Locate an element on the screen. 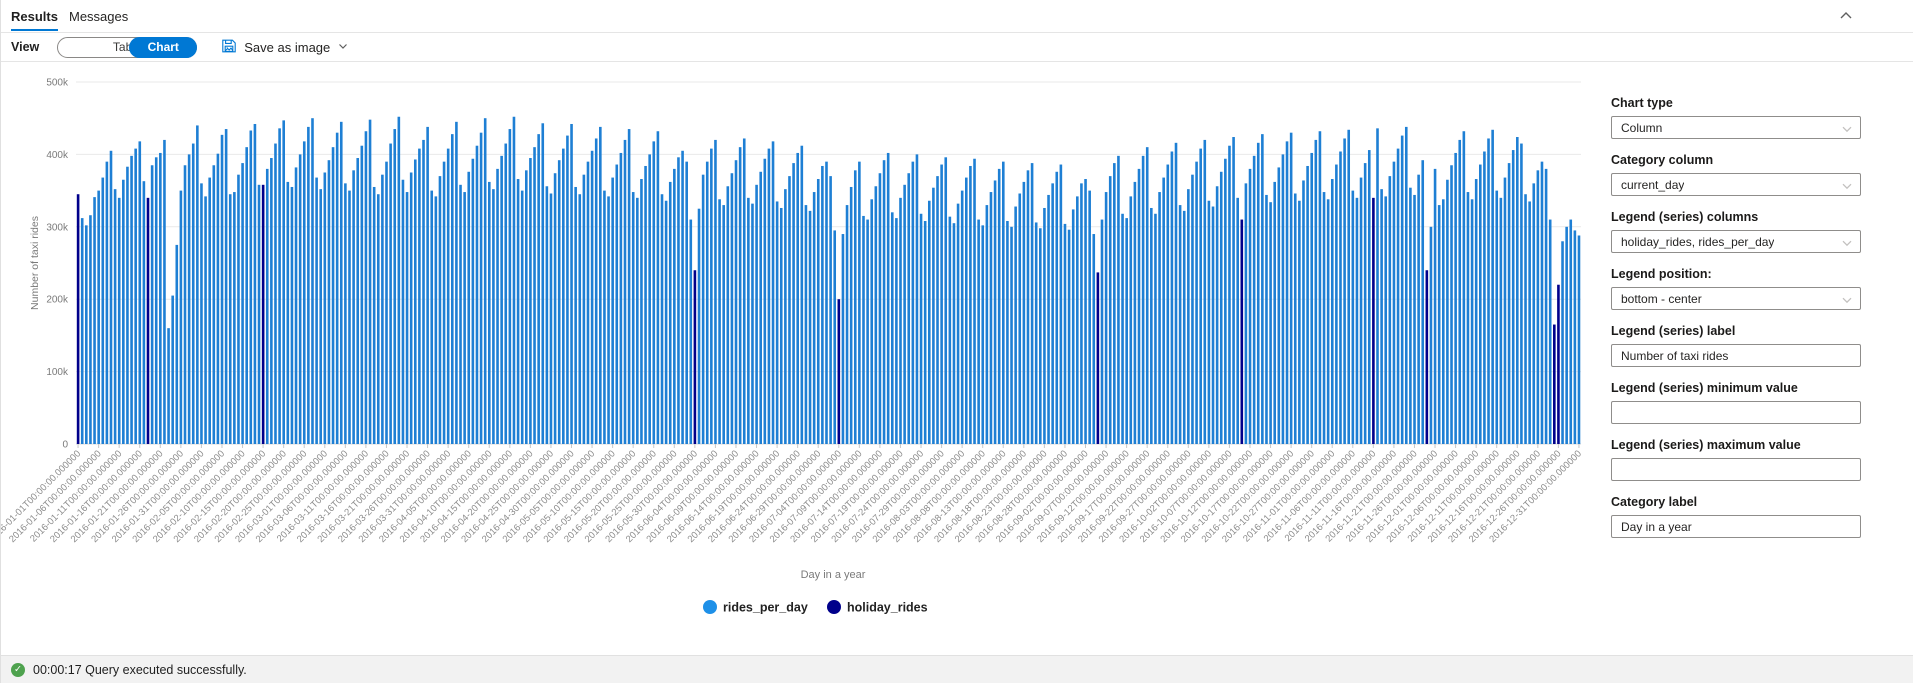  legend-min-label: Legend (series) minimum value is located at coordinates (1704, 388).